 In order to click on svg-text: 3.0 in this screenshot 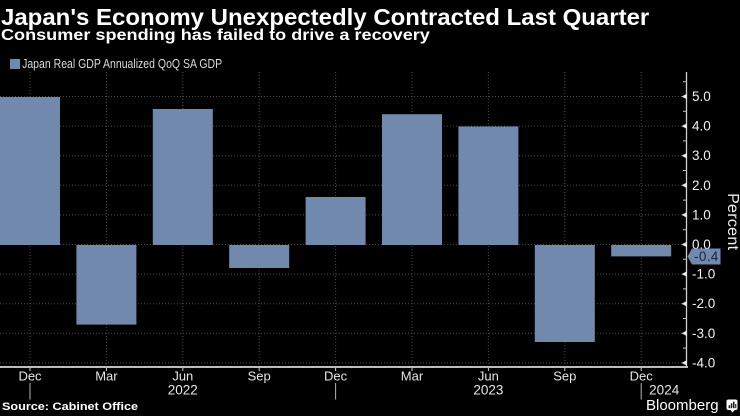, I will do `click(701, 155)`.